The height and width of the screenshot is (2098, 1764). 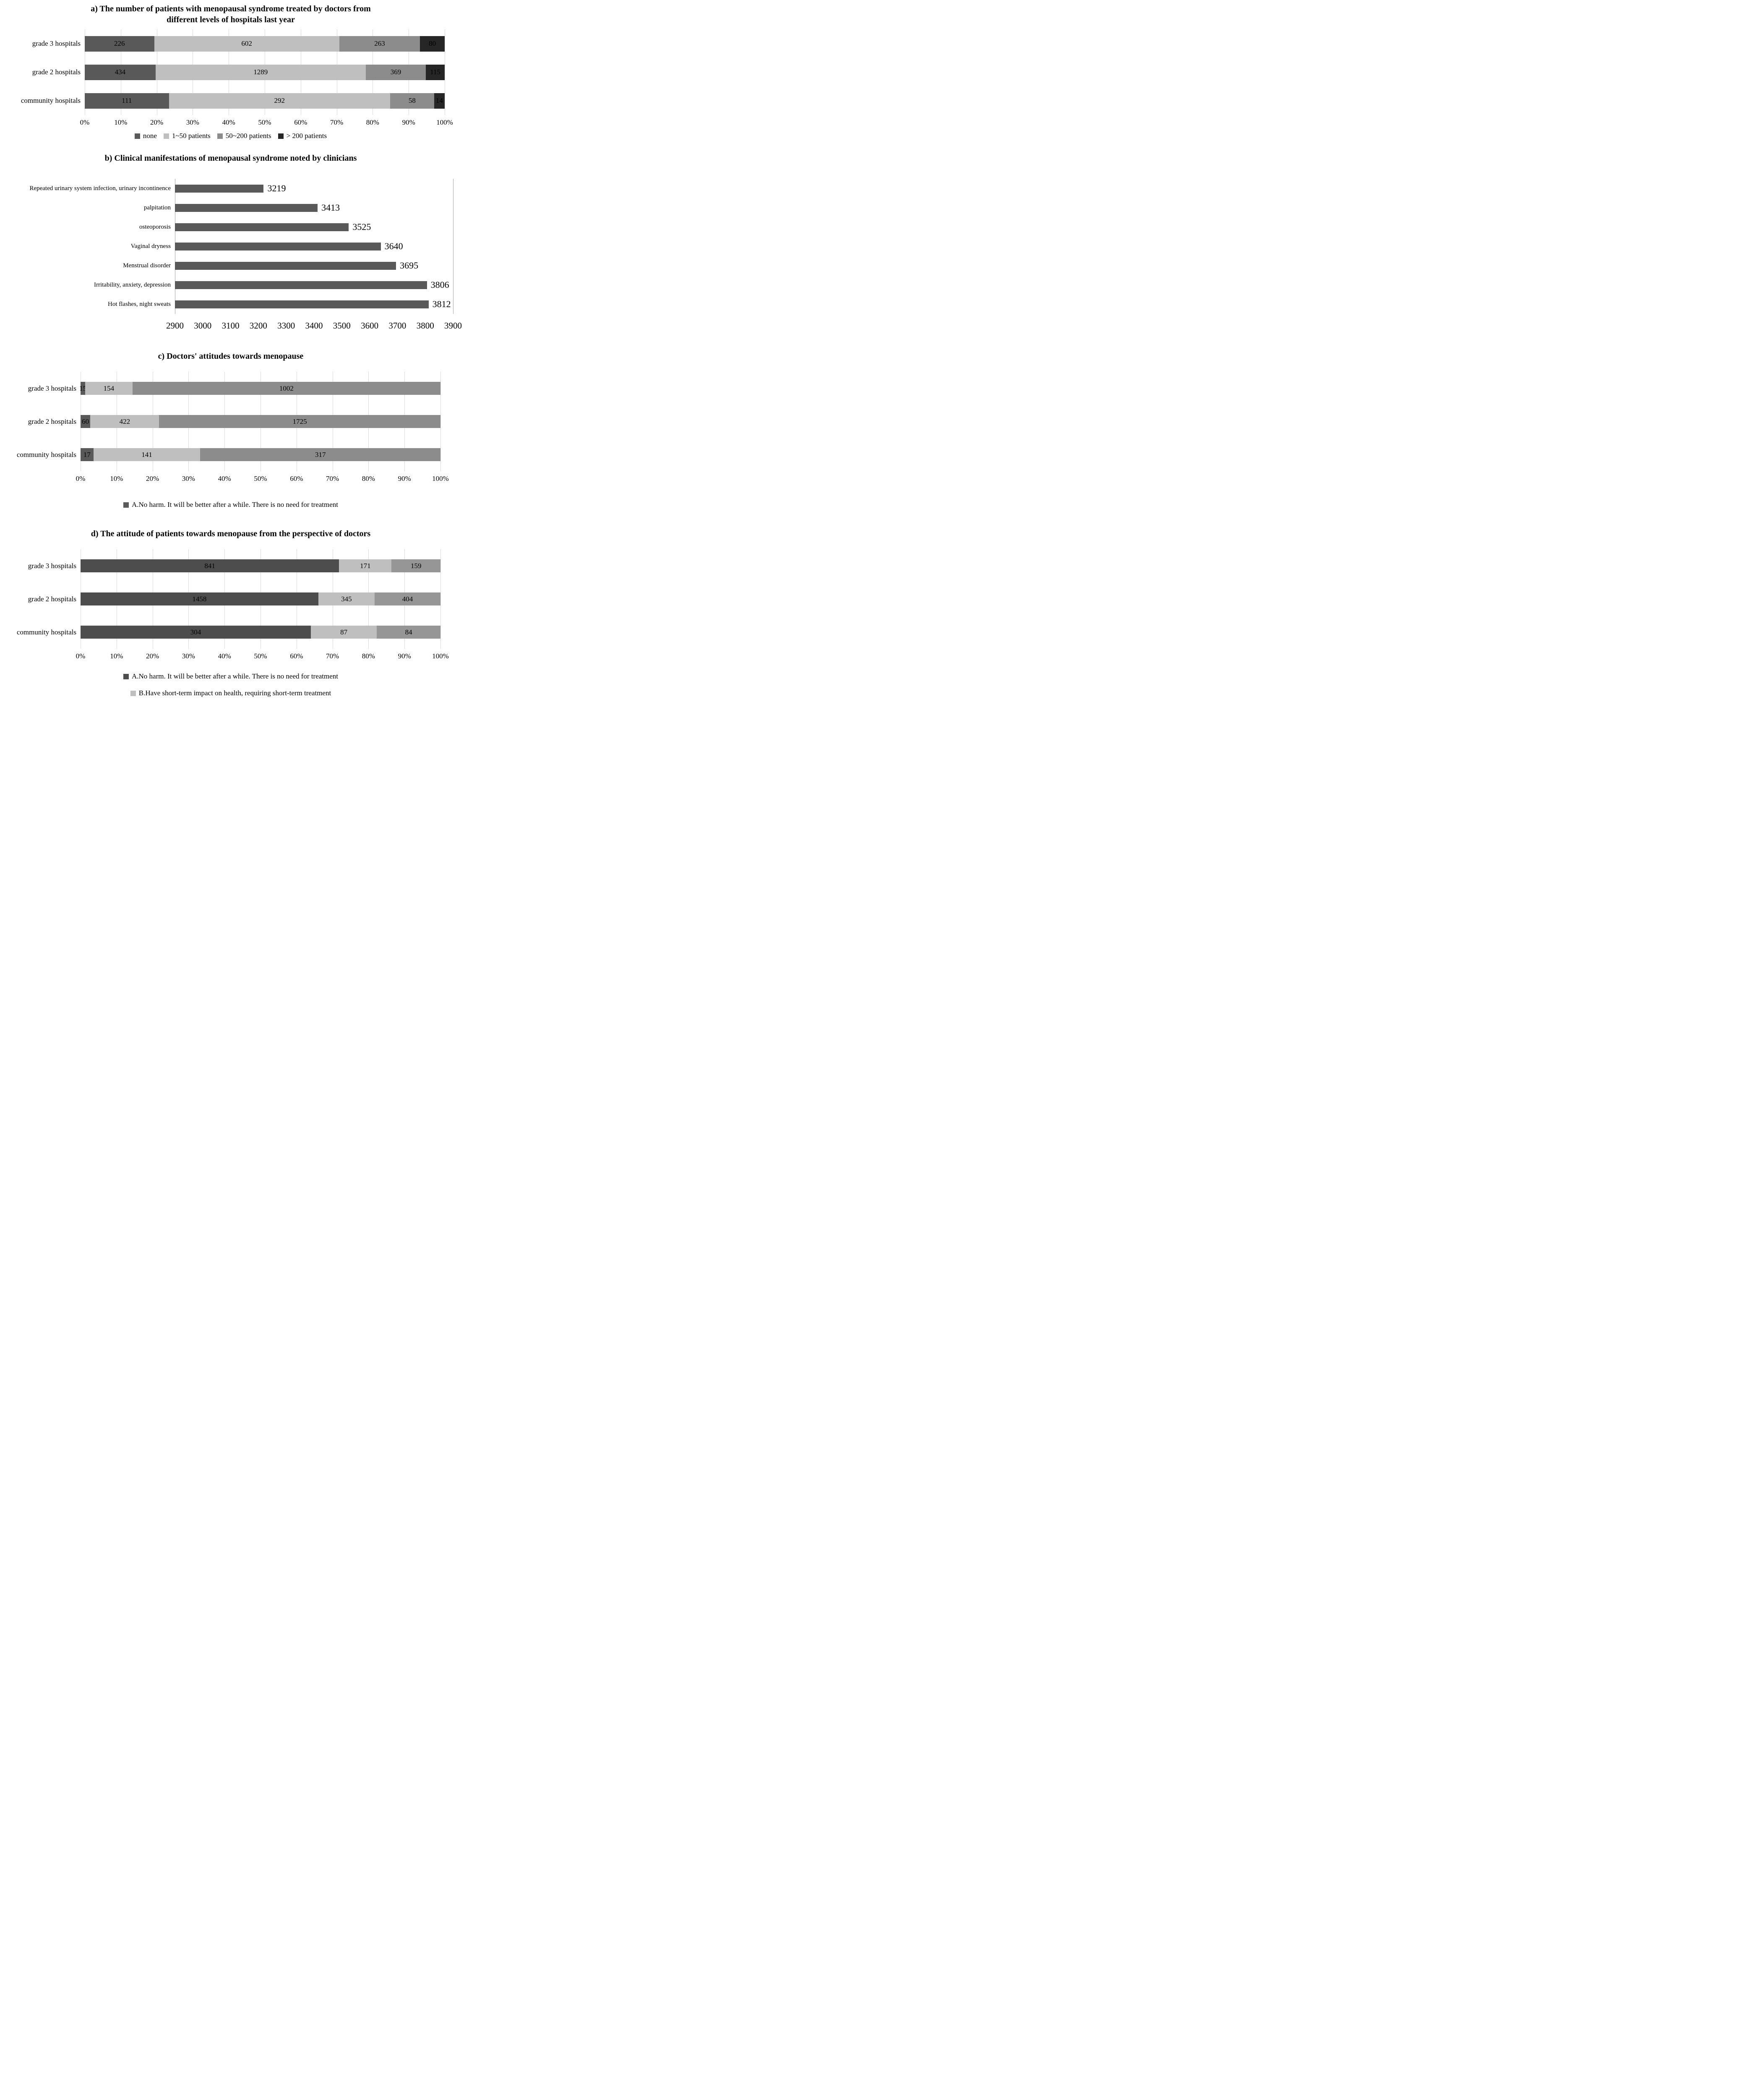 I want to click on segment-value-label: 434, so click(x=120, y=72).